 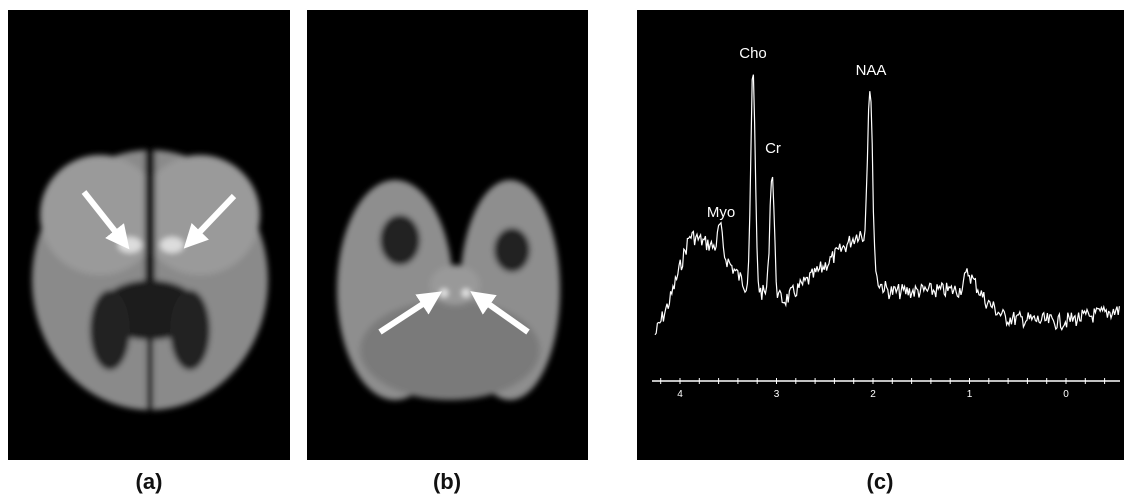 I want to click on caption: (c), so click(x=880, y=481).